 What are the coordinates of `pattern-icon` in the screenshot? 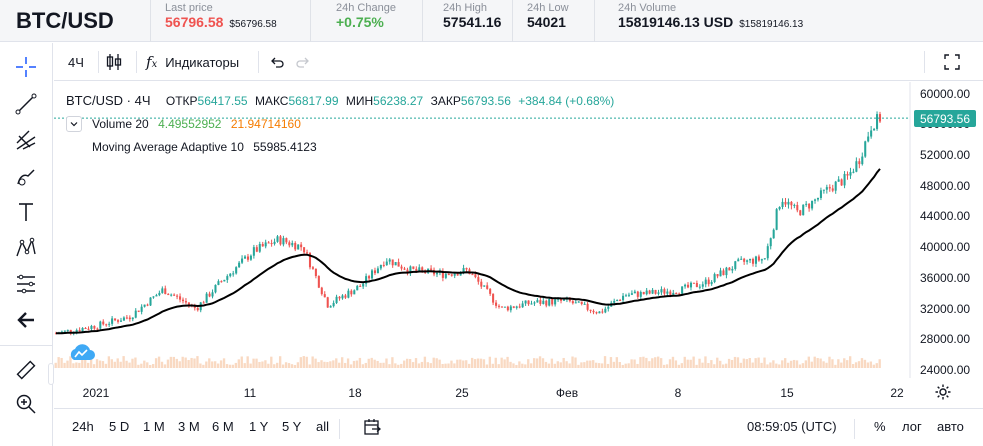 It's located at (26, 248).